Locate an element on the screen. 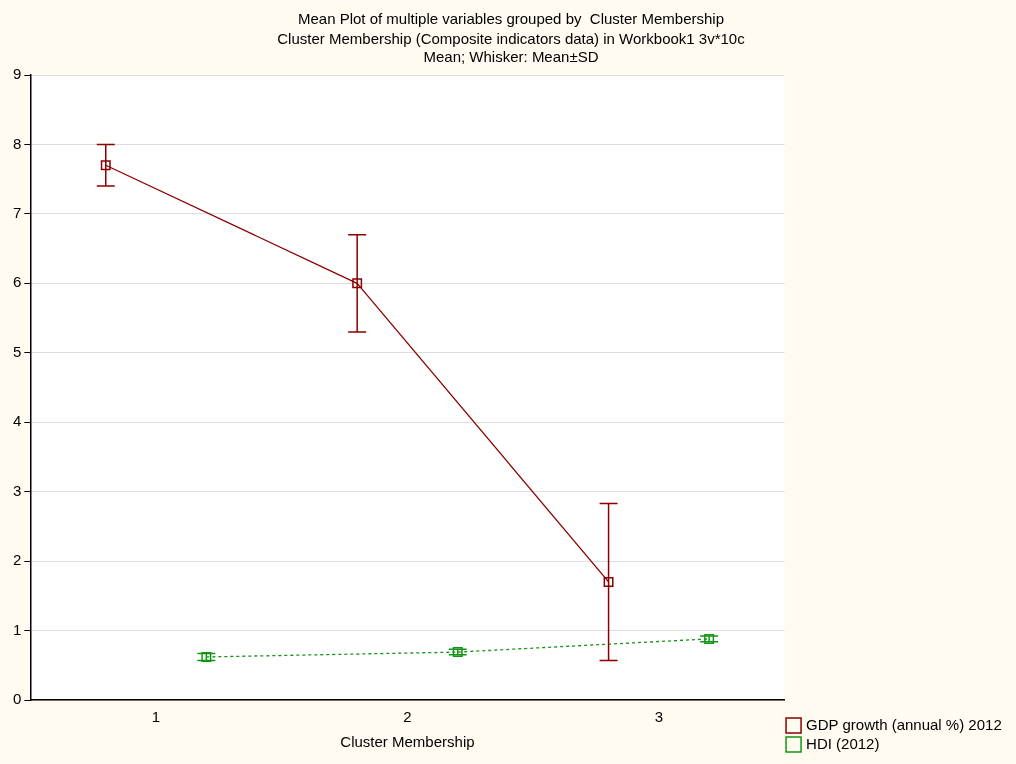 Image resolution: width=1016 pixels, height=764 pixels. x-tick-label: 3 is located at coordinates (659, 717).